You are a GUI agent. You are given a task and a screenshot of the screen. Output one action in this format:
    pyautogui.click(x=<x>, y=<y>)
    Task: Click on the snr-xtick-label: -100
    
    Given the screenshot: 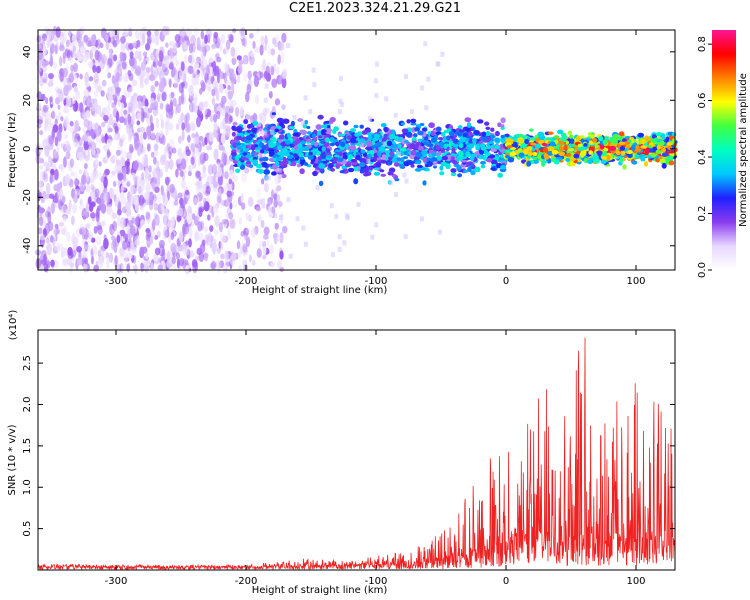 What is the action you would take?
    pyautogui.click(x=376, y=581)
    